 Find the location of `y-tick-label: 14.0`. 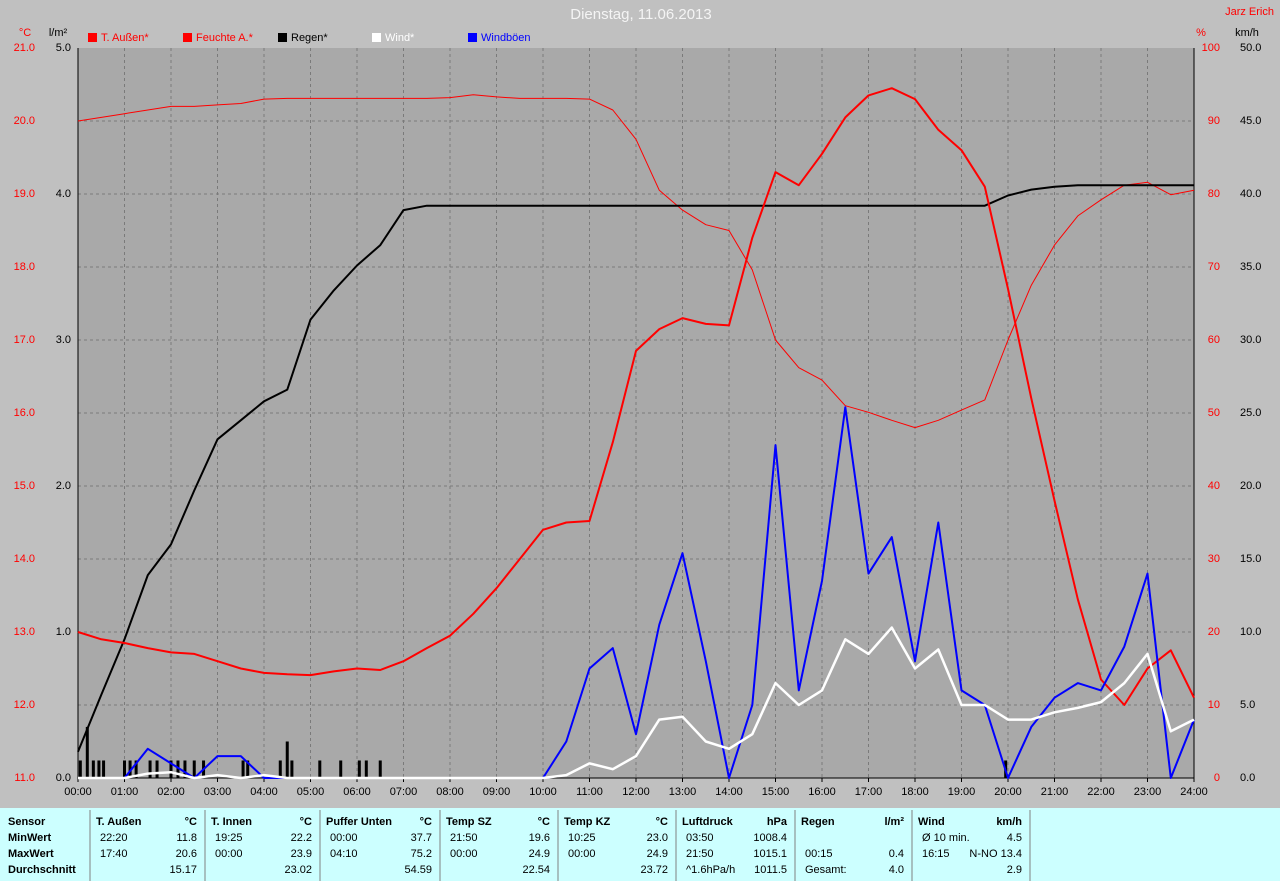

y-tick-label: 14.0 is located at coordinates (24, 559).